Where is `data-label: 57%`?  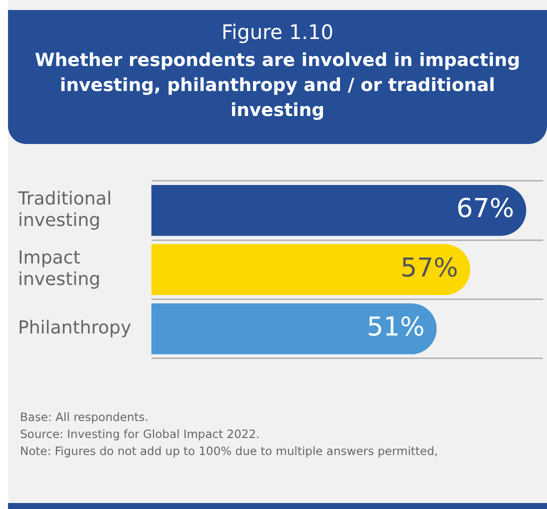 data-label: 57% is located at coordinates (429, 268).